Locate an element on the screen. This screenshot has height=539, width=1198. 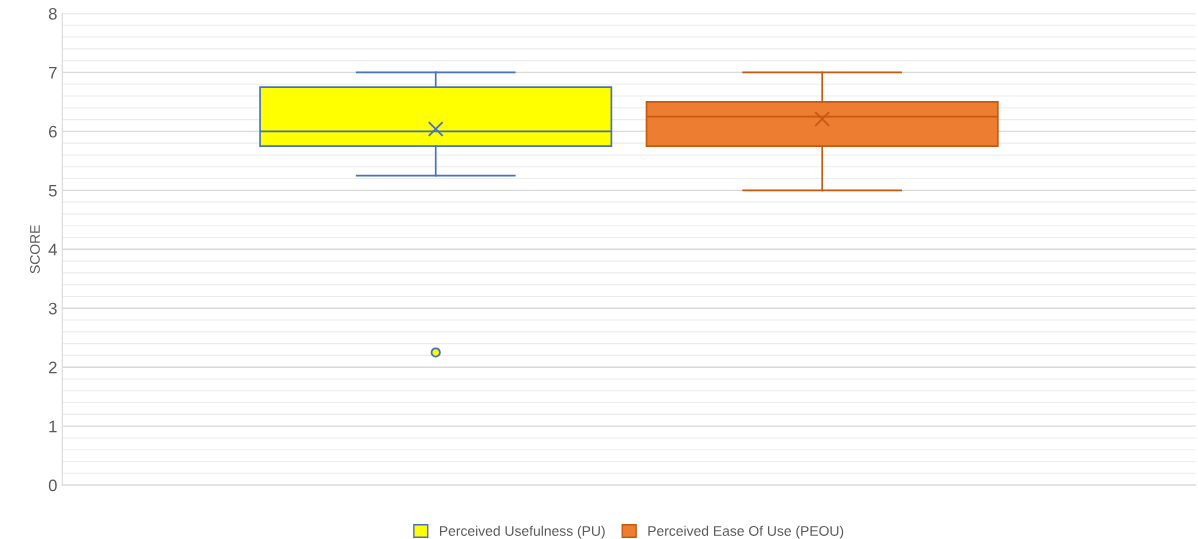
y-tick-label: 2 is located at coordinates (53, 367).